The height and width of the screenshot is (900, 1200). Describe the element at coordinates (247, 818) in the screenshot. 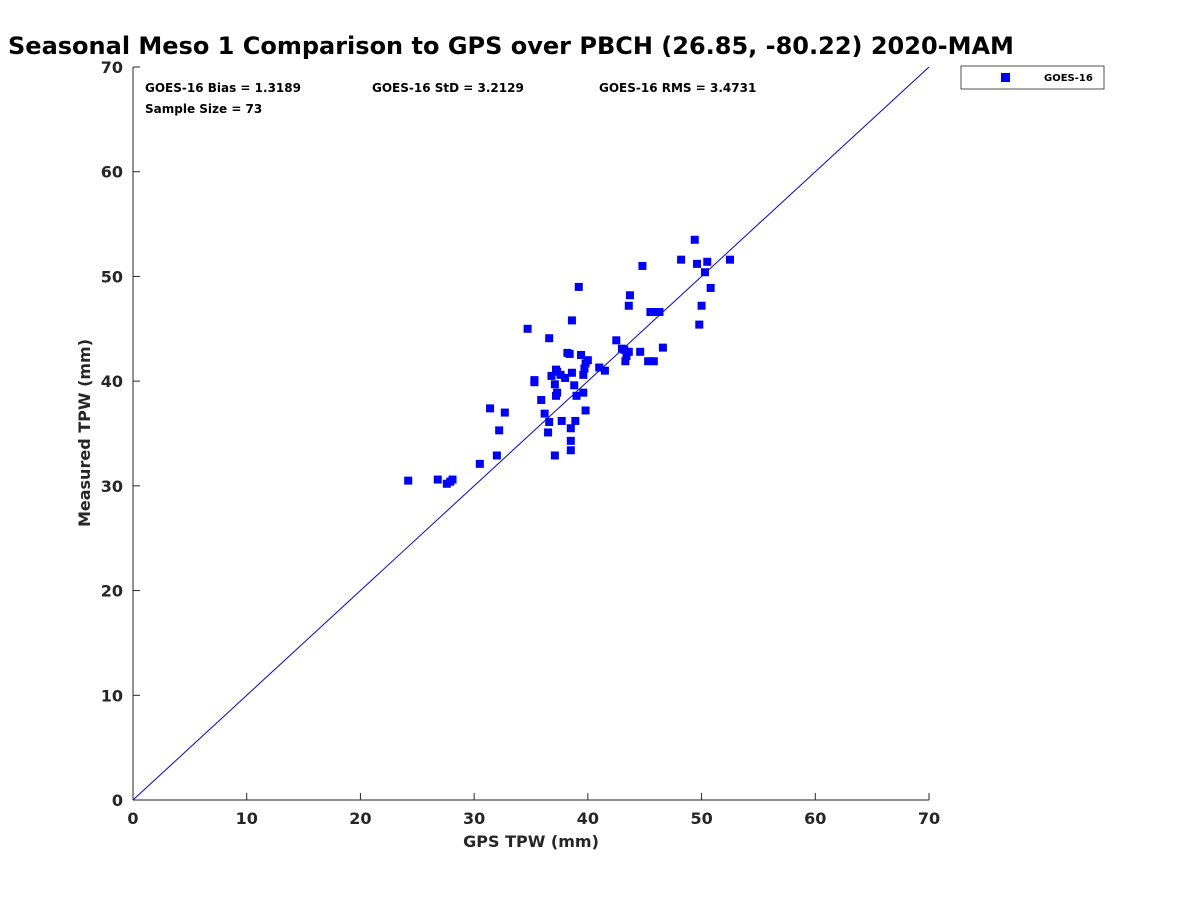

I see `x-tick-label: 10` at that location.